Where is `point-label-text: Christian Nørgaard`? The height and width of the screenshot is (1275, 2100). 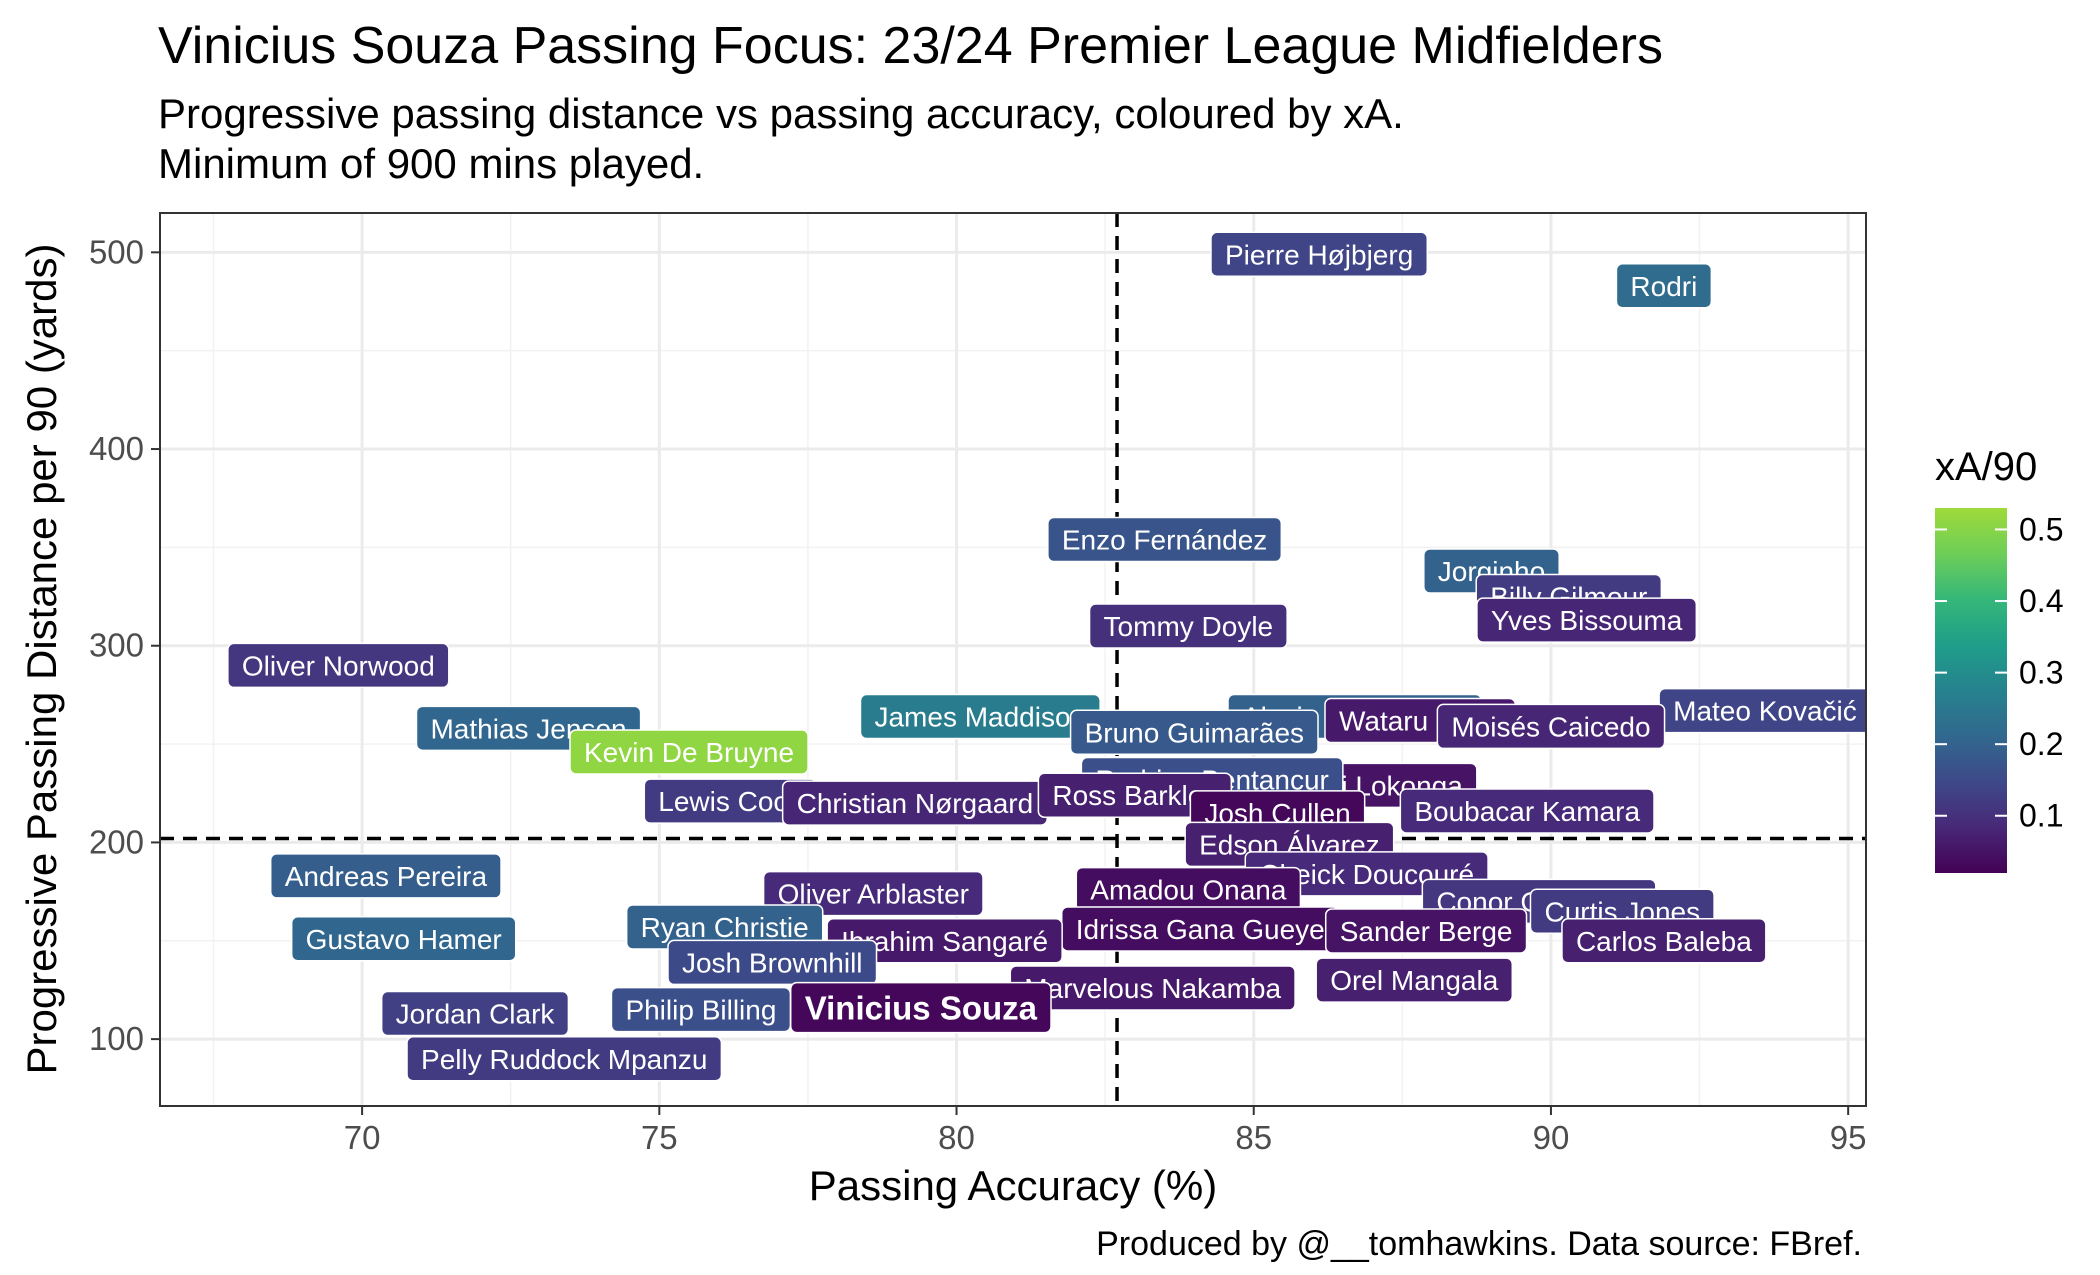 point-label-text: Christian Nørgaard is located at coordinates (915, 803).